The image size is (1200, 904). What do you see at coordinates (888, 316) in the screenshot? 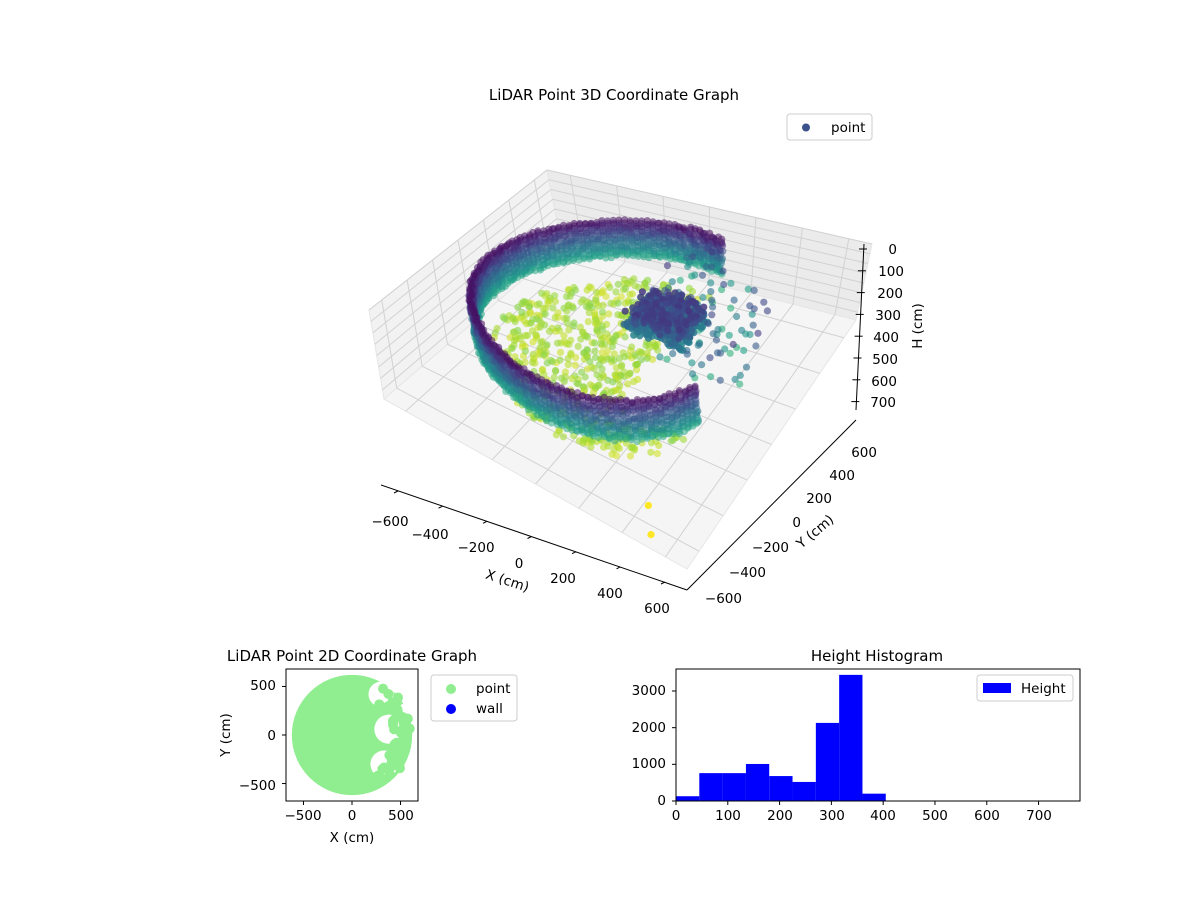
I see `plot3d-ztick: 300` at bounding box center [888, 316].